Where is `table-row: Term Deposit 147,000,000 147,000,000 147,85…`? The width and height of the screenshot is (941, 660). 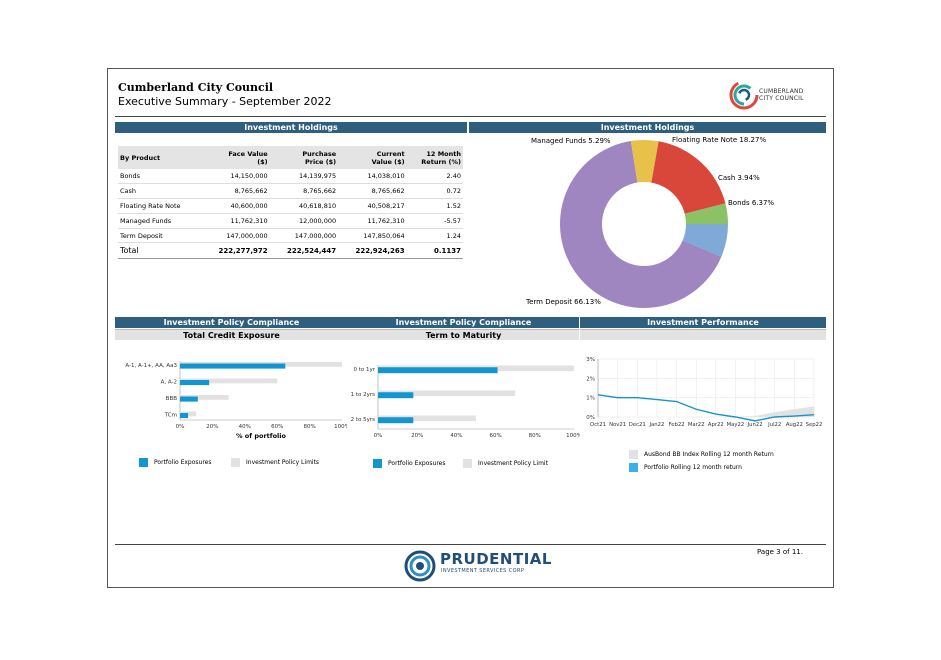
table-row: Term Deposit 147,000,000 147,000,000 147,85… is located at coordinates (290, 236).